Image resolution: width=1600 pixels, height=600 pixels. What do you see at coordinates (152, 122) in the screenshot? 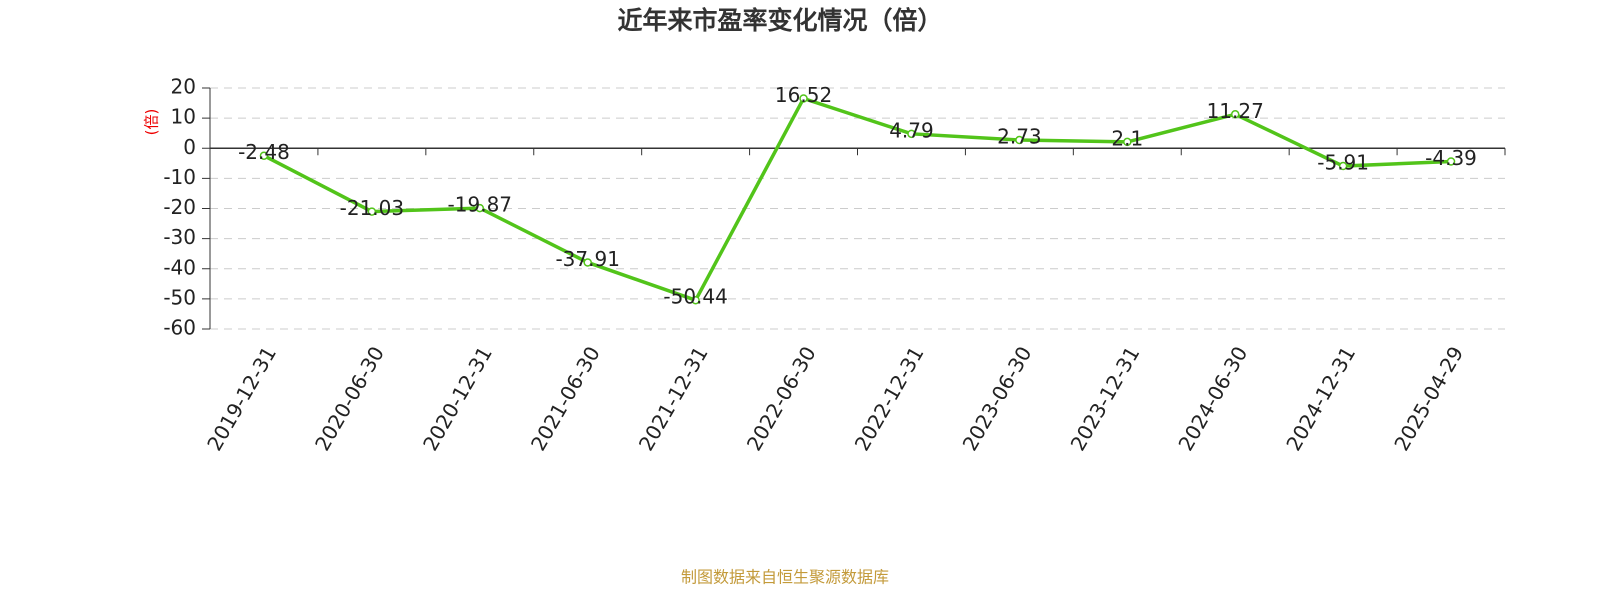
I see `y-axis-label: (倍)` at bounding box center [152, 122].